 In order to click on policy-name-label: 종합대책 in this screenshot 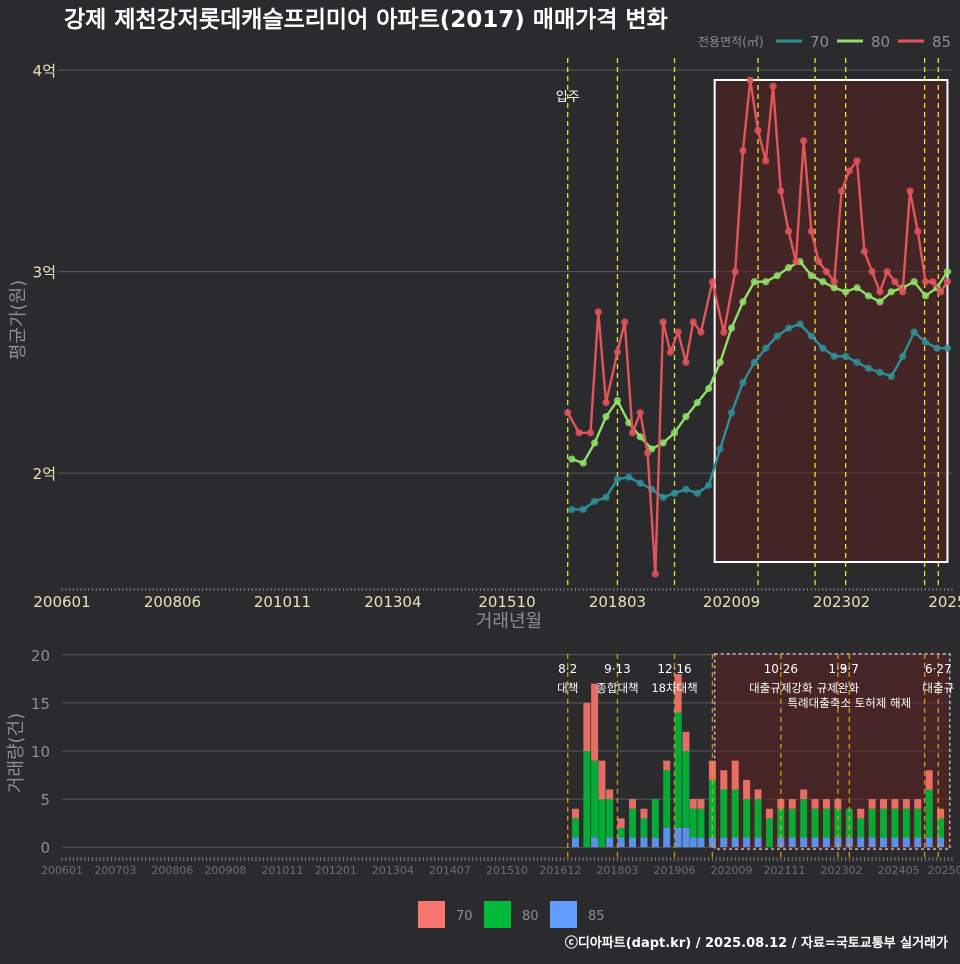, I will do `click(617, 688)`.